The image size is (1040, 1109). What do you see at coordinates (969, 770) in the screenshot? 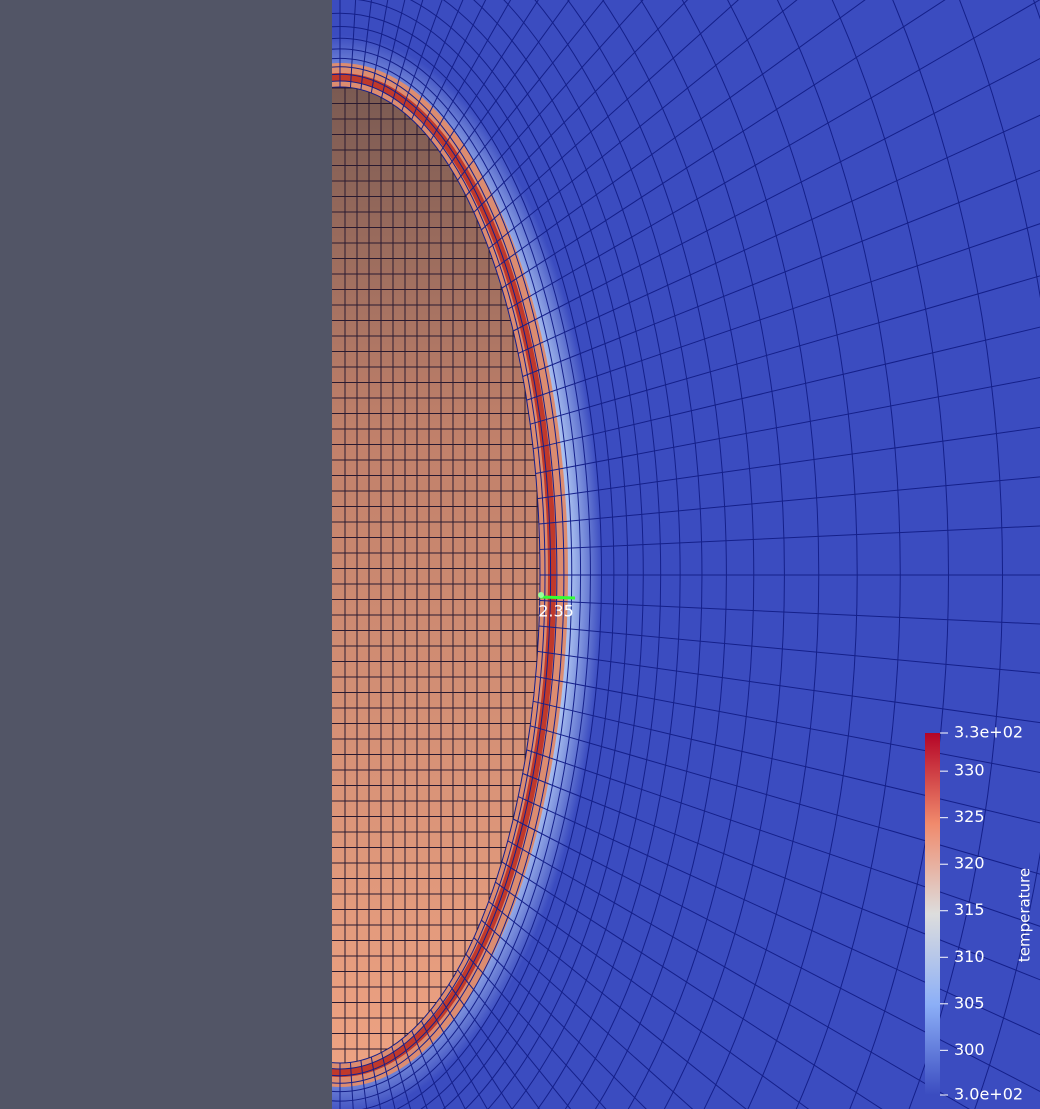
I see `tick-label: 330` at bounding box center [969, 770].